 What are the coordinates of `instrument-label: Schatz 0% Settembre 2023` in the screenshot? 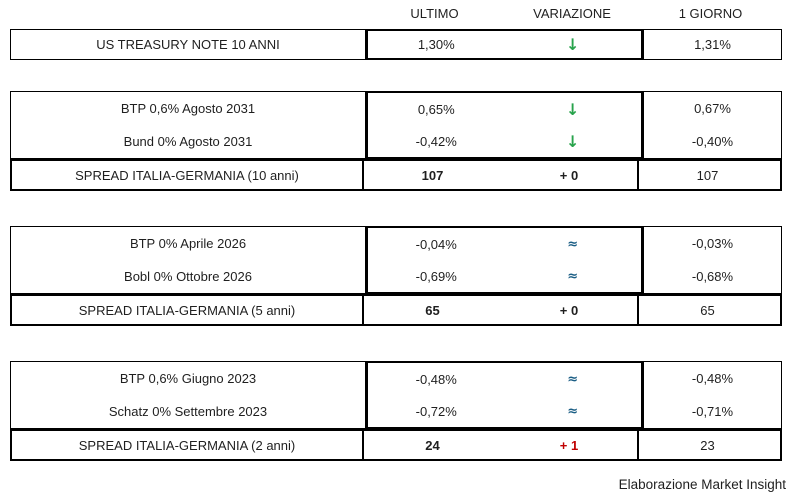 It's located at (188, 411).